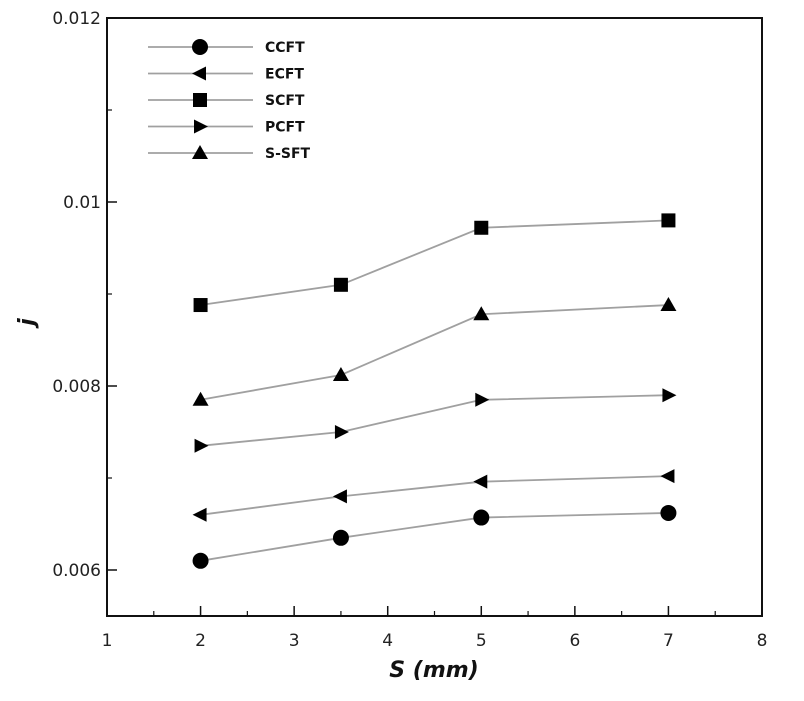  What do you see at coordinates (84, 295) in the screenshot?
I see `y-axis: 0.006 0.008 0.01 0.012` at bounding box center [84, 295].